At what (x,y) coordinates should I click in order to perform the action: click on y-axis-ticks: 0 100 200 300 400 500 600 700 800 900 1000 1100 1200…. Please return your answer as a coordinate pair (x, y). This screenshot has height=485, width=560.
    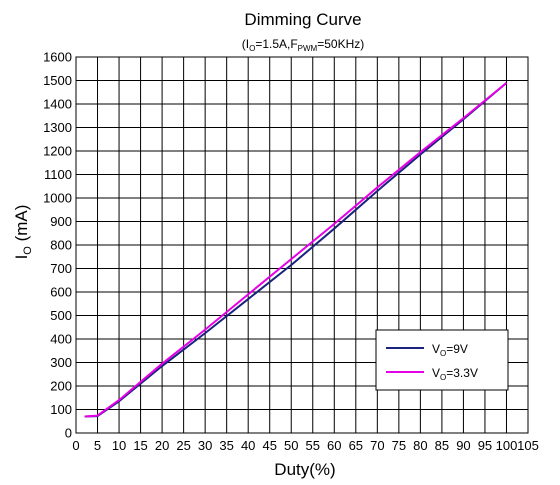
    Looking at the image, I should click on (57, 245).